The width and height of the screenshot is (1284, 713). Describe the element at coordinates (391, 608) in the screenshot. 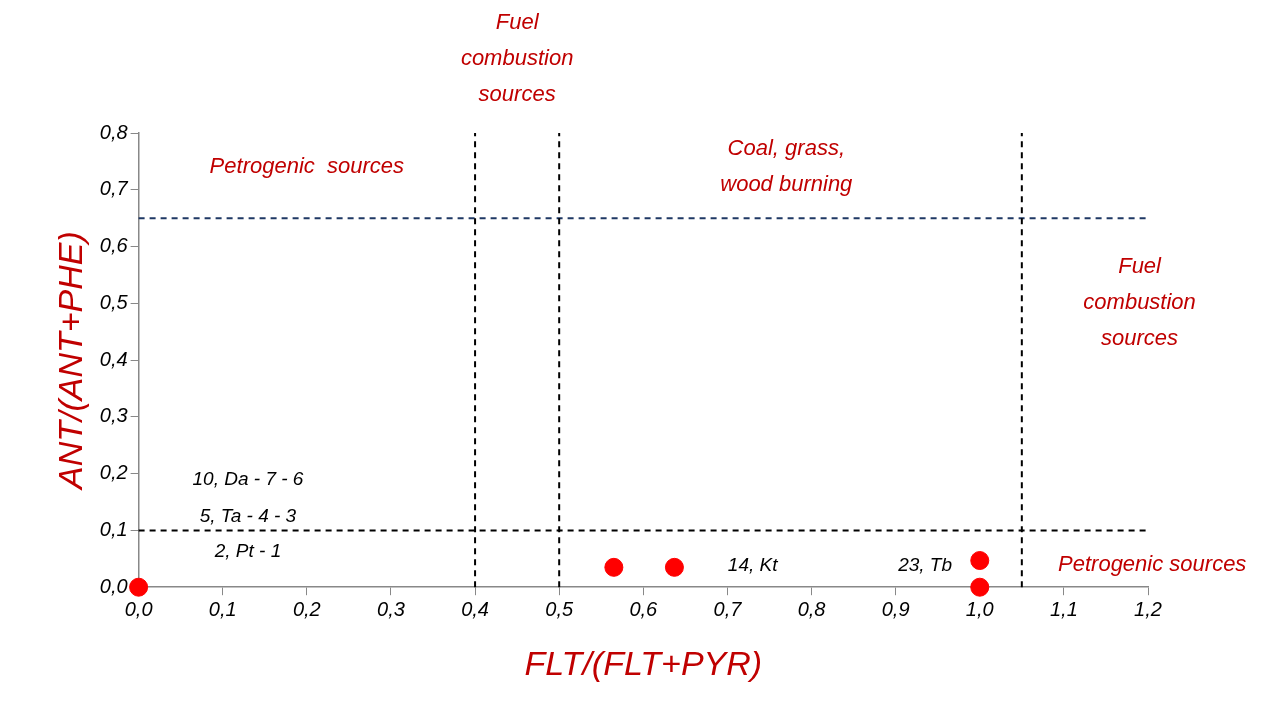

I see `x-tick-label: 0,3` at that location.